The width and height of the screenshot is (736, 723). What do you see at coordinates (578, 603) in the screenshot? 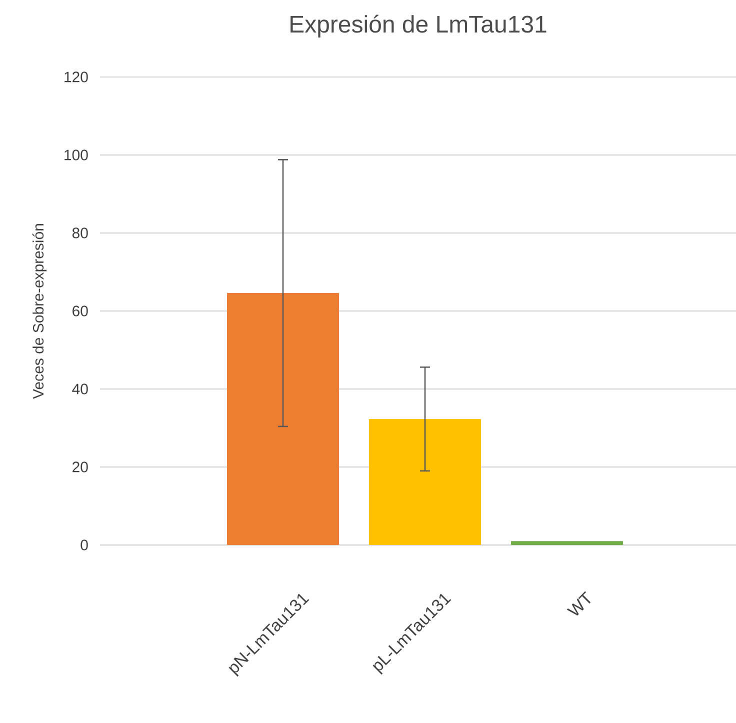
I see `x-tick-label: WT` at bounding box center [578, 603].